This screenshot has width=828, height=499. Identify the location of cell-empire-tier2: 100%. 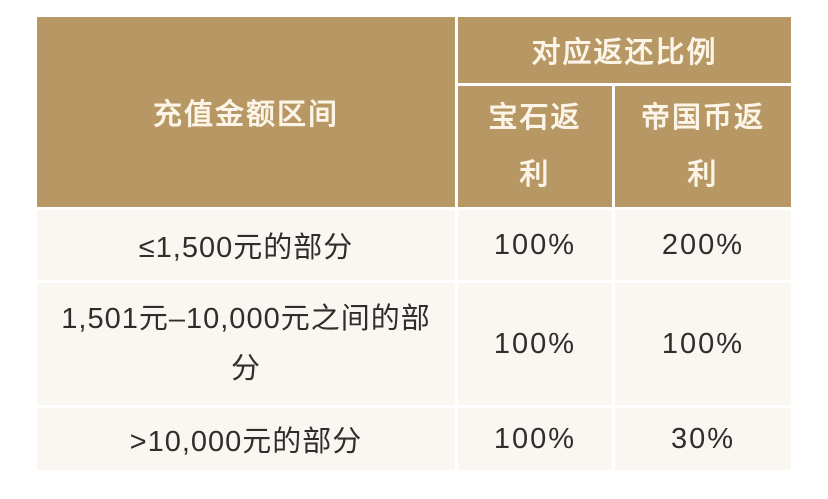
(703, 344).